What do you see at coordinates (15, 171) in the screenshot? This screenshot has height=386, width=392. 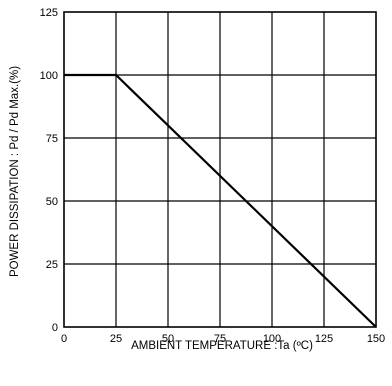 I see `y-axis-title: POWER DISSIPATION : Pd / Pd Max.(%)` at bounding box center [15, 171].